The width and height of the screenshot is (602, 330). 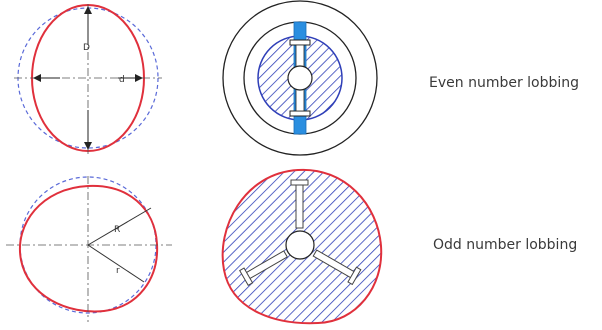 I want to click on odd-lobbing-profile-diagram: R r, so click(x=89, y=249).